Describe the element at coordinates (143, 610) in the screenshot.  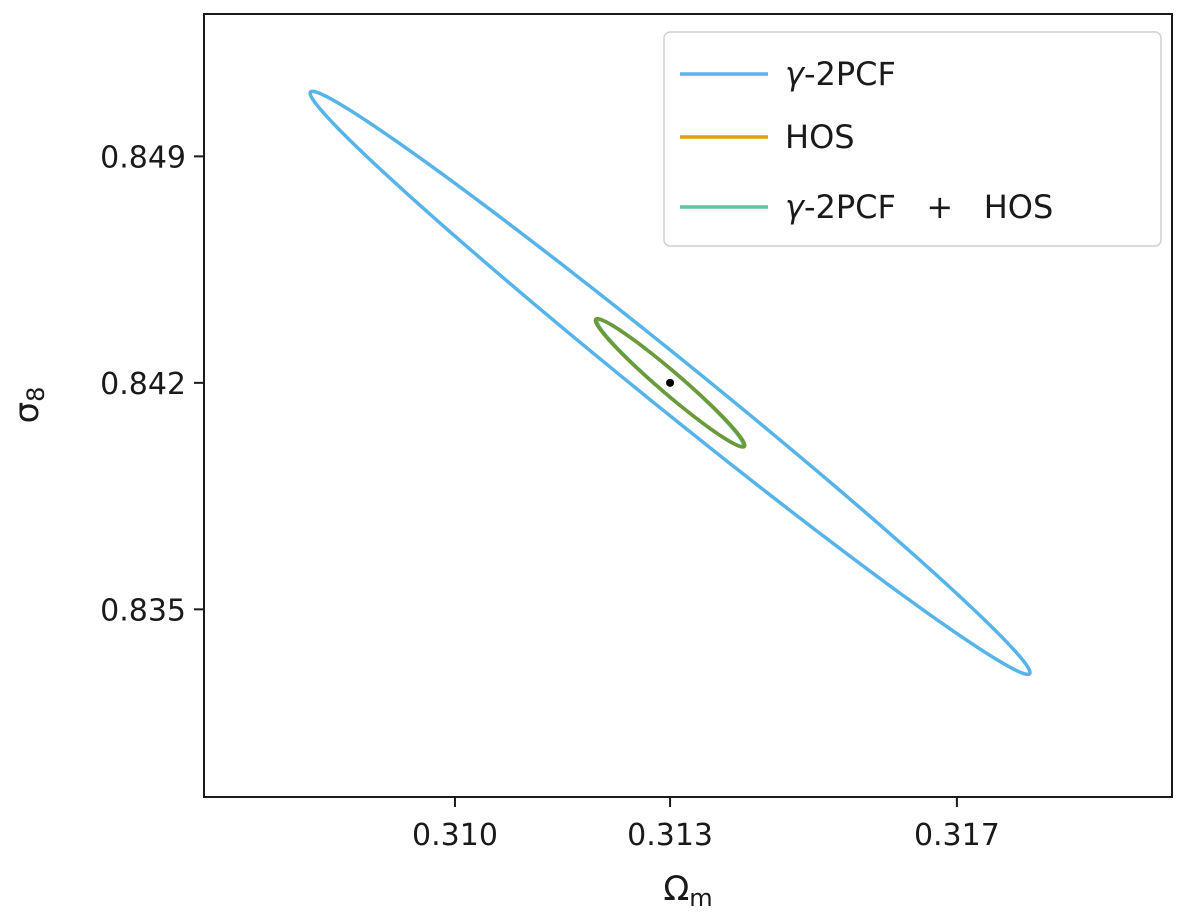
I see `y-tick-label: 0.835` at that location.